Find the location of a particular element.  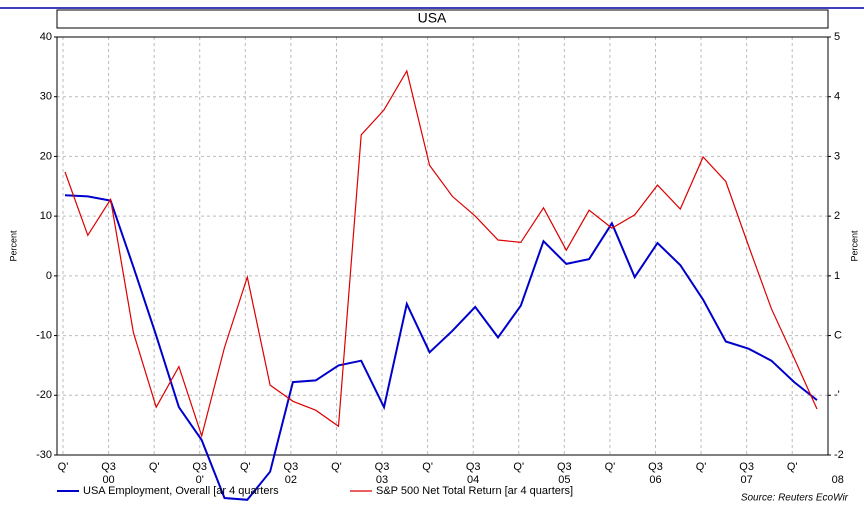

y-tick-label: 40 is located at coordinates (46, 37).